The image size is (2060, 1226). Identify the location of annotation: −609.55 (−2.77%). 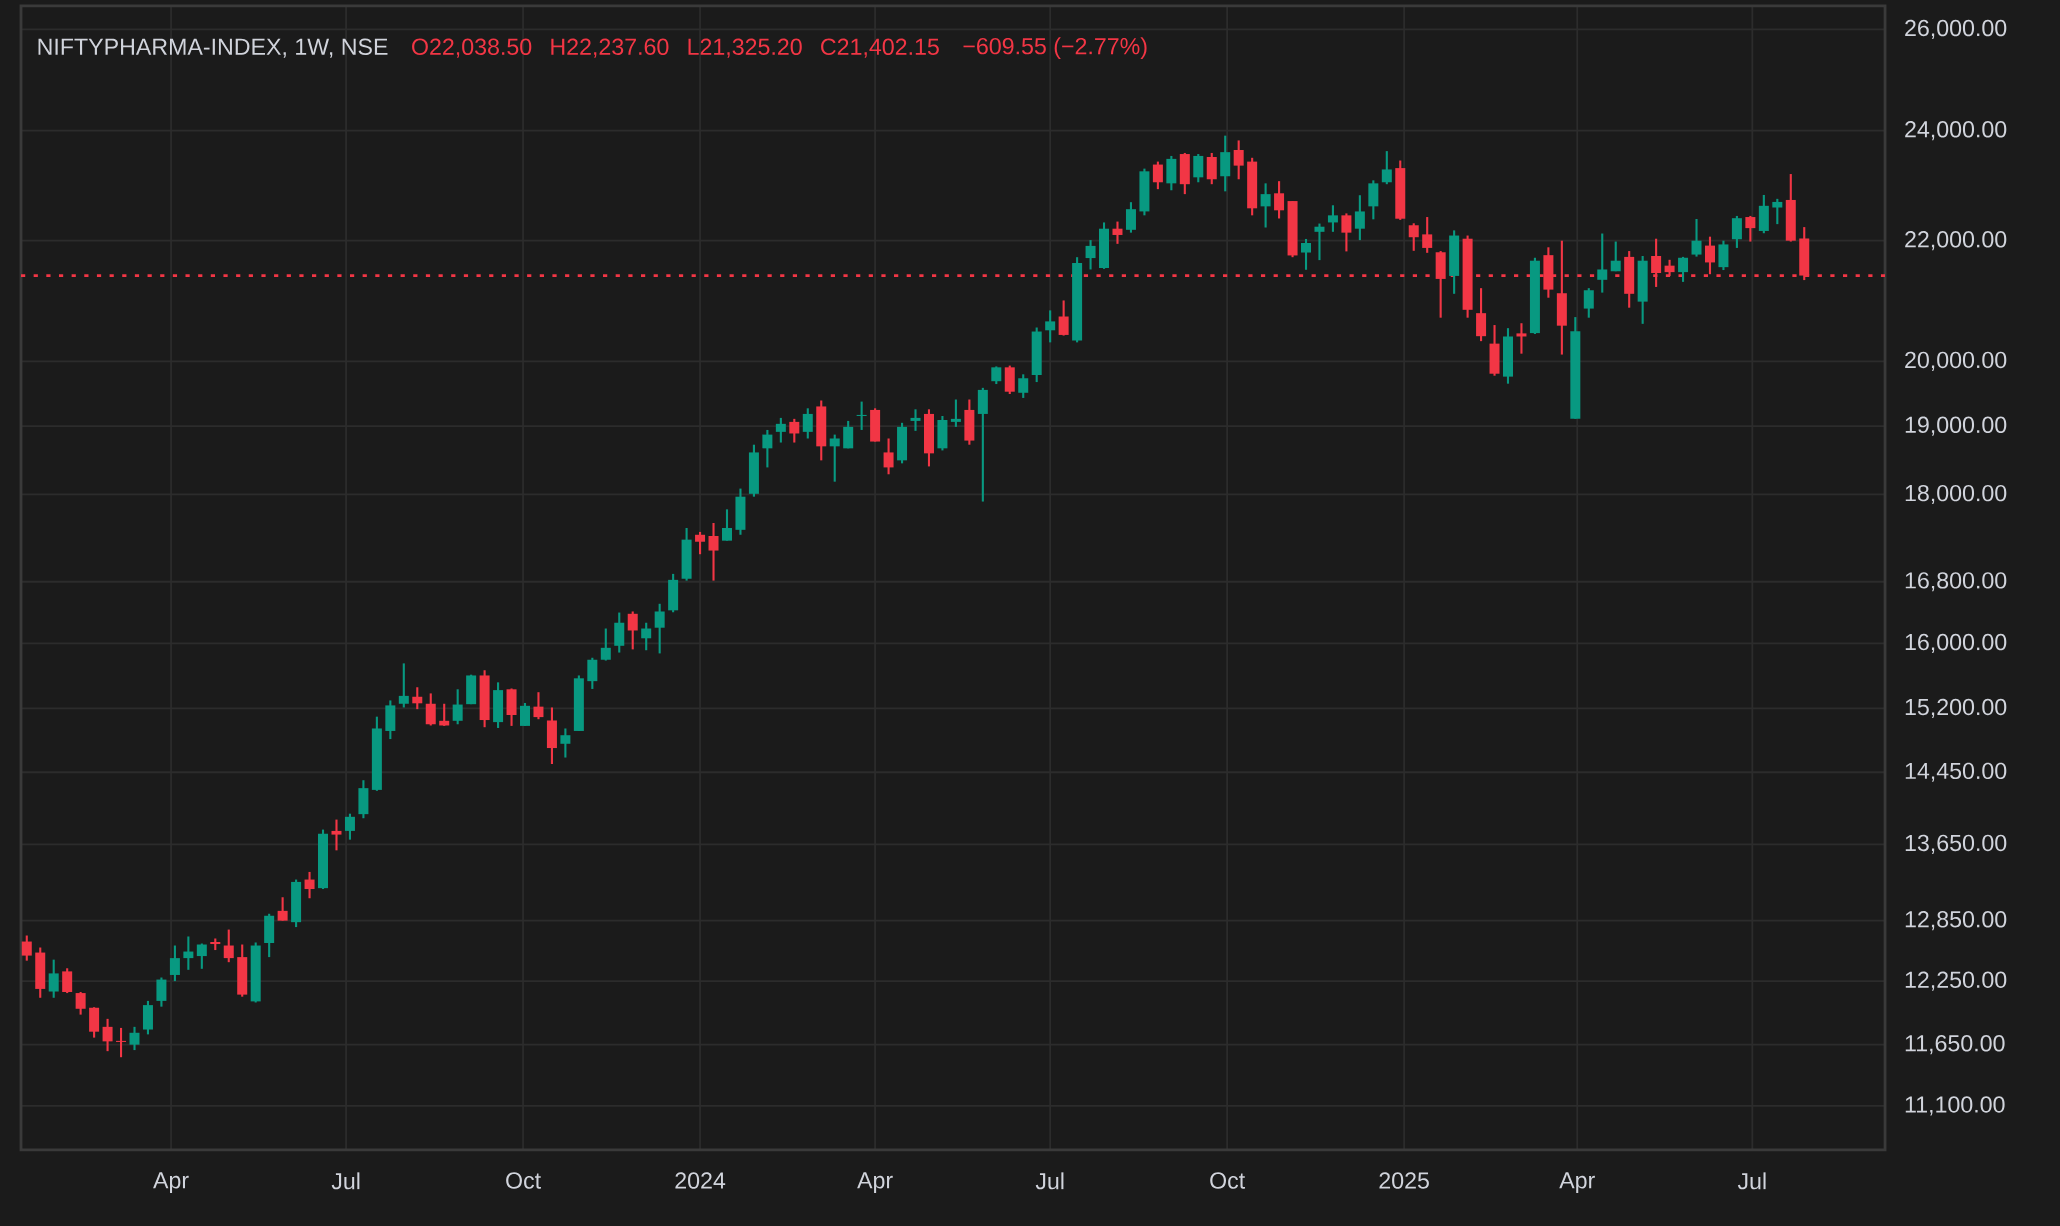
(1055, 48).